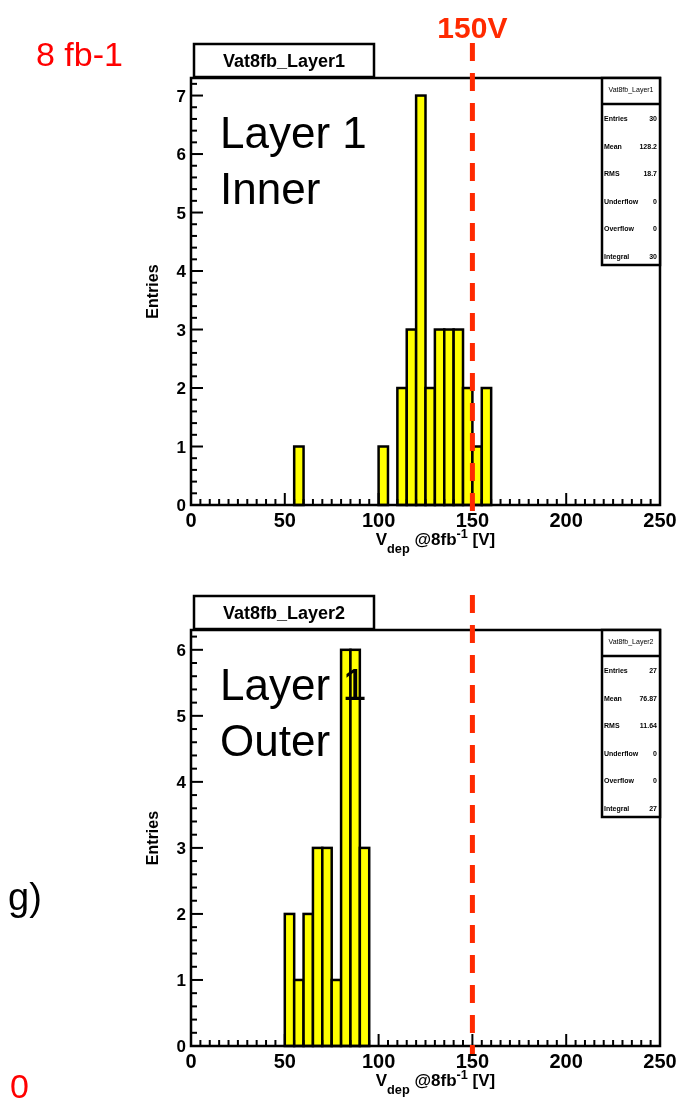  I want to click on text: 8 fb-1, so click(79, 54).